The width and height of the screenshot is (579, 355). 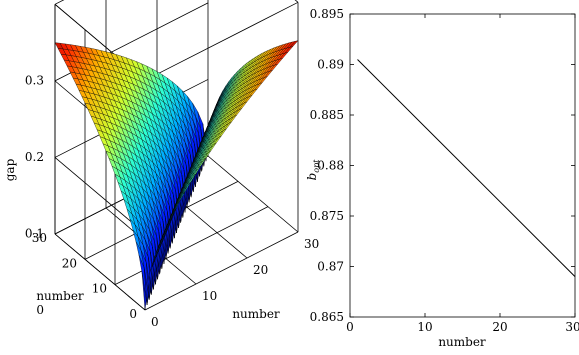 What do you see at coordinates (424, 327) in the screenshot?
I see `x-tick-label-2d: 10` at bounding box center [424, 327].